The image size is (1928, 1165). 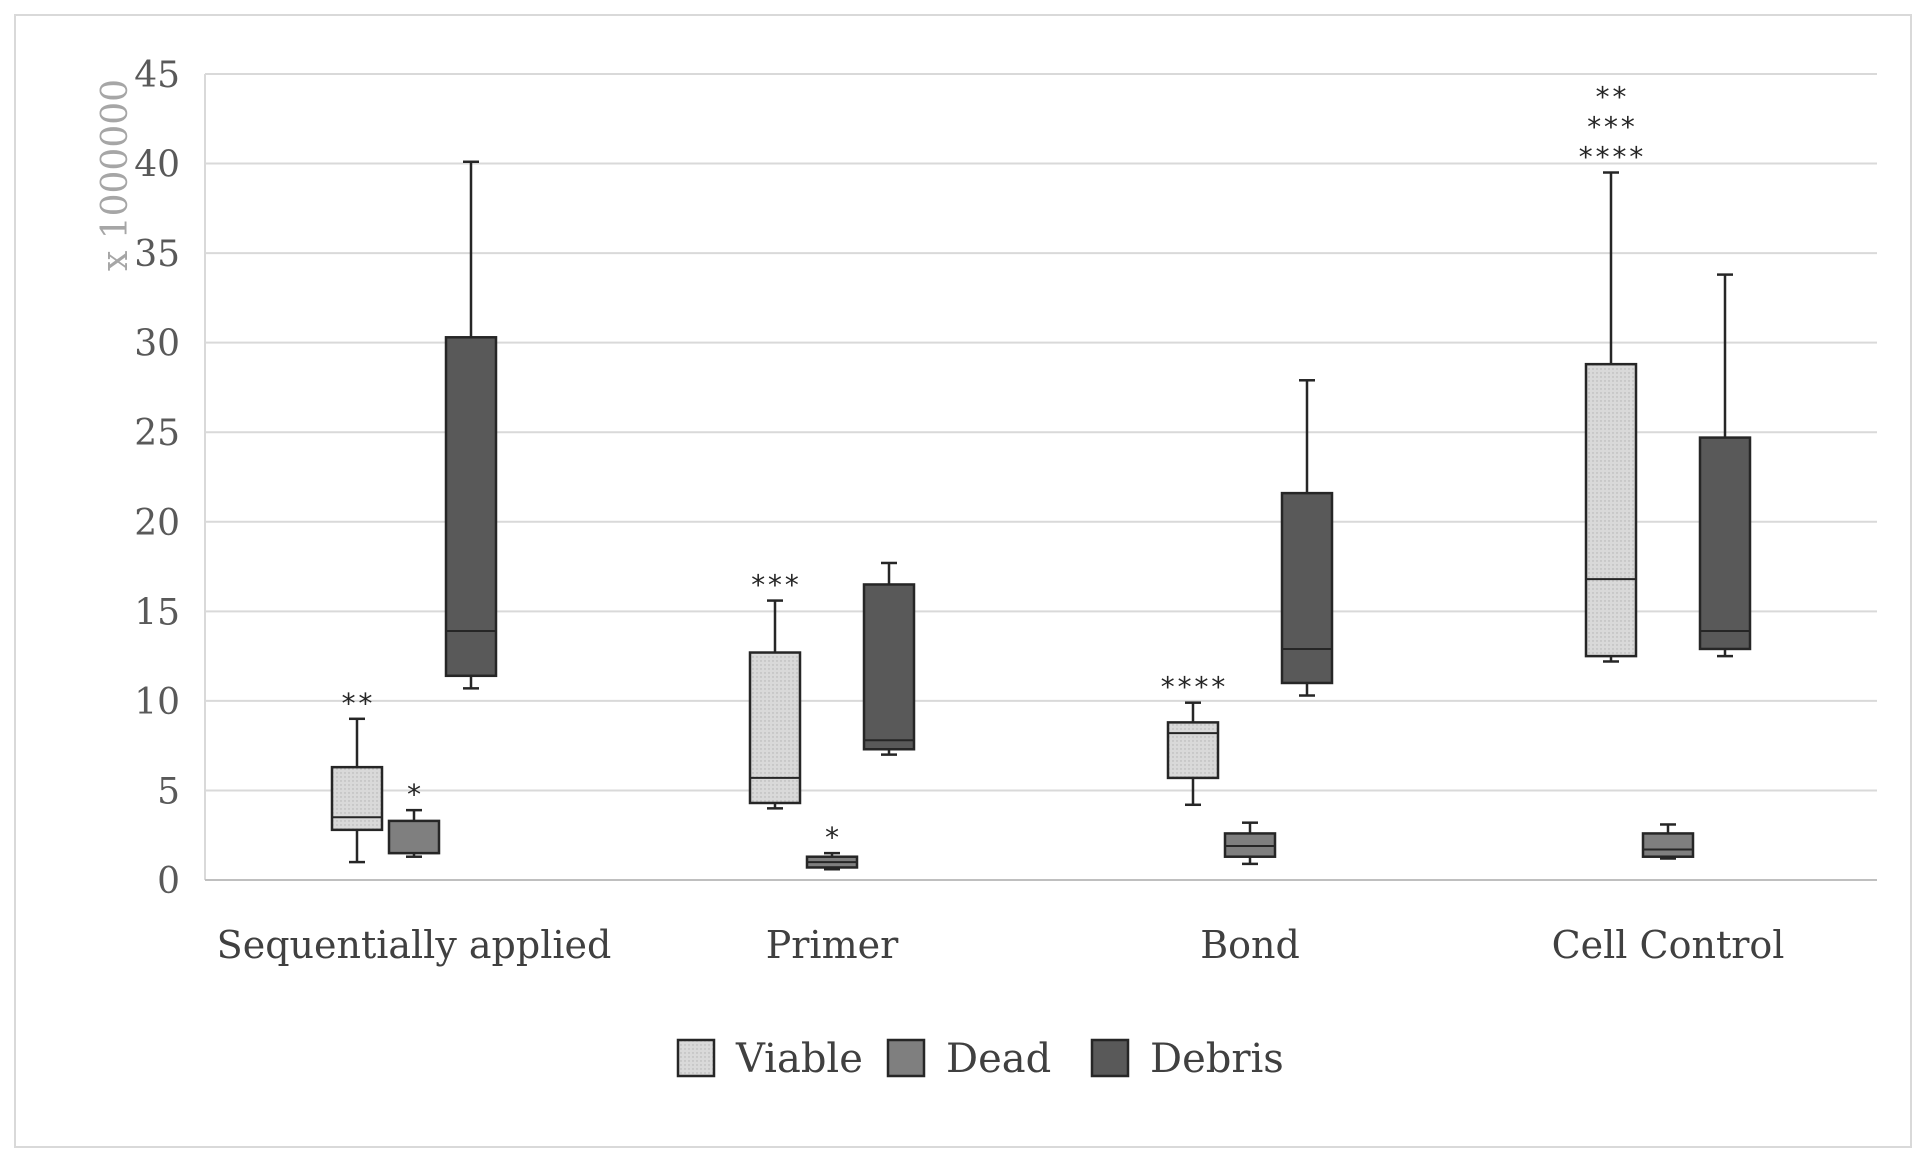 I want to click on y-tick-label: 5, so click(x=168, y=791).